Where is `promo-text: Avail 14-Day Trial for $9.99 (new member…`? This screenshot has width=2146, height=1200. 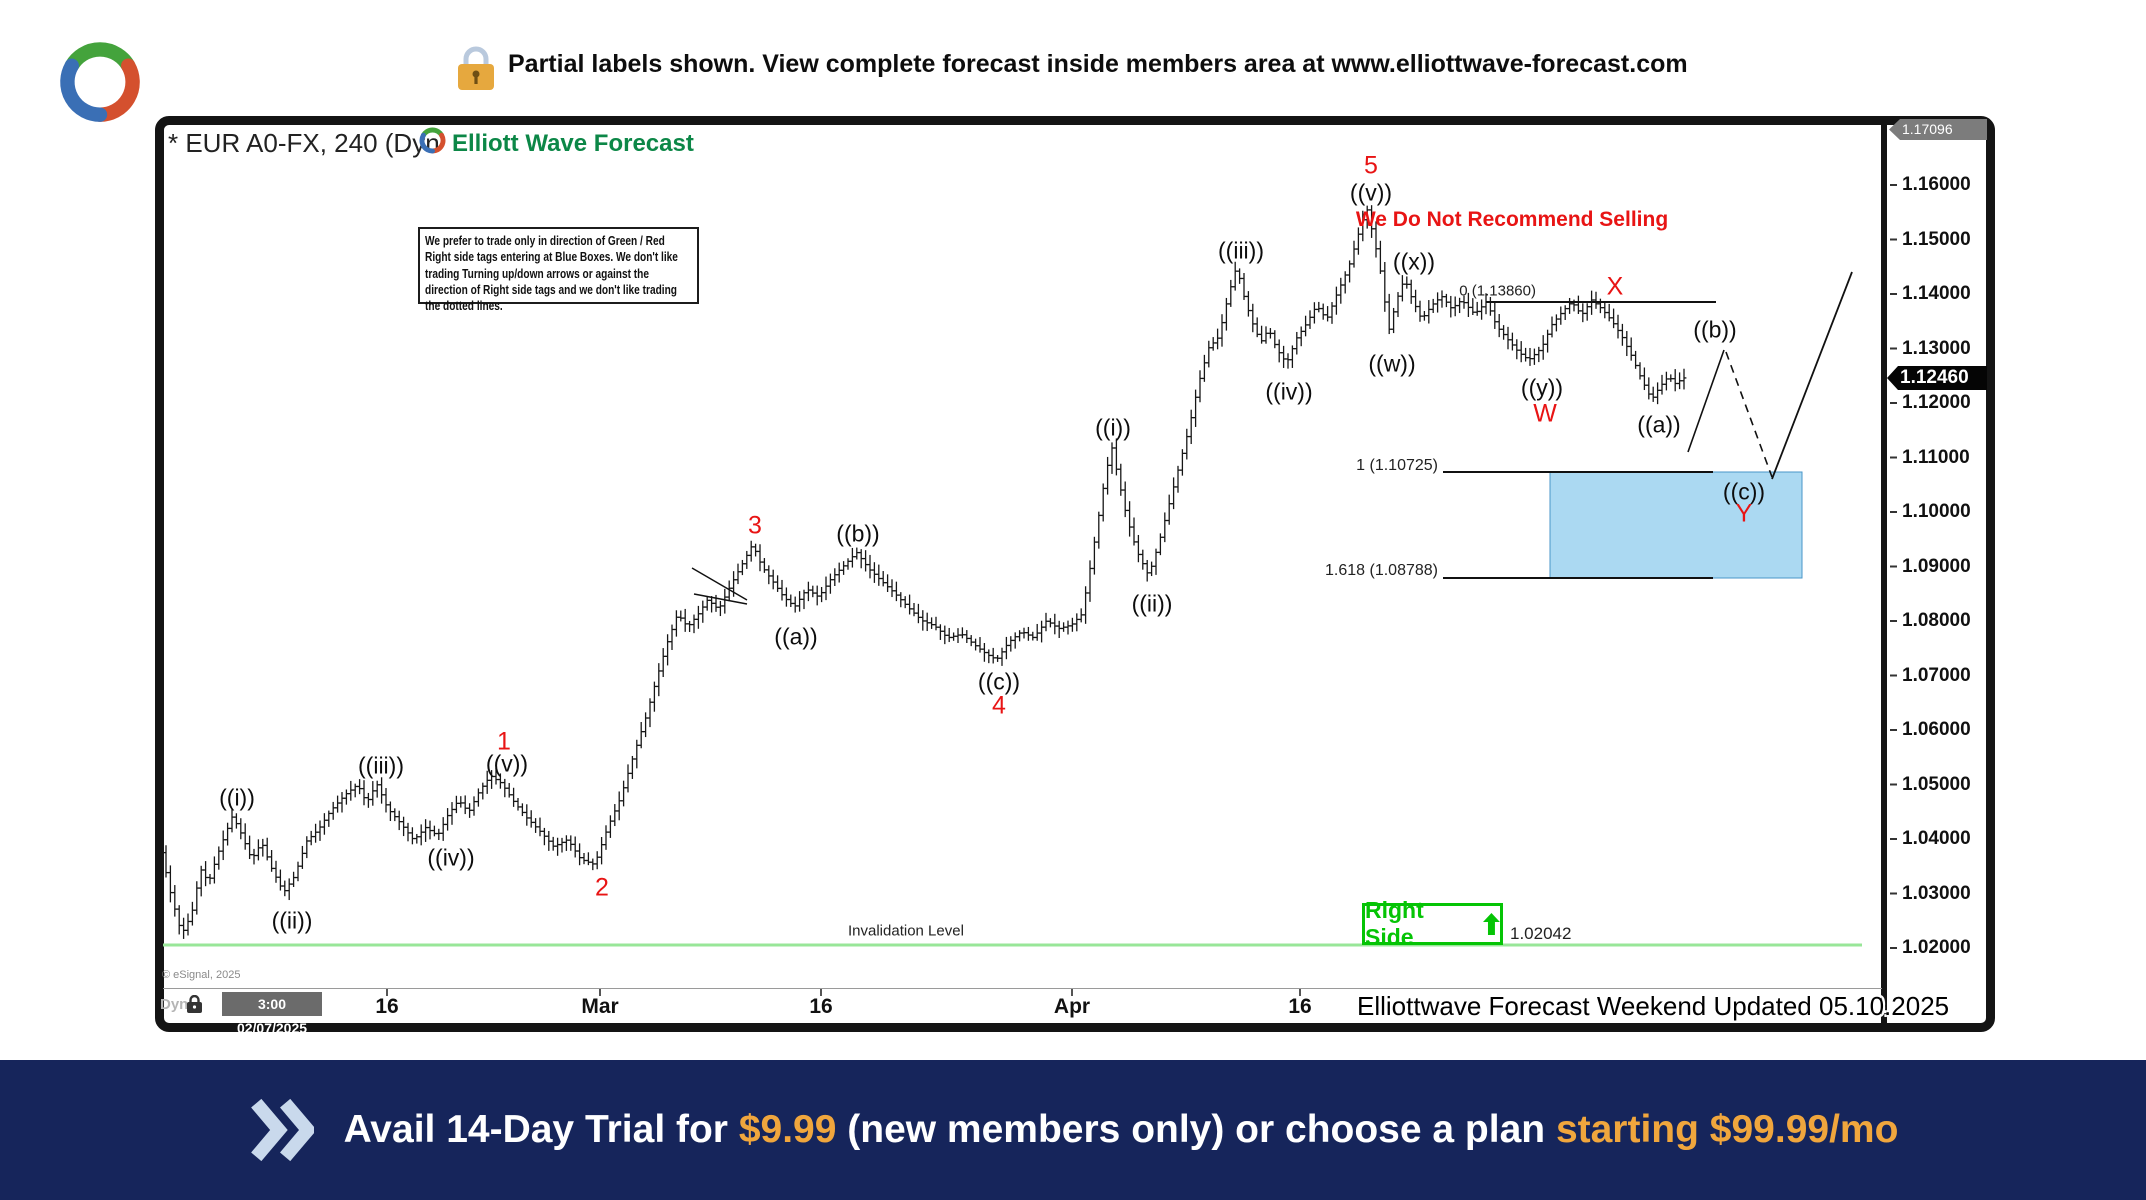 promo-text: Avail 14-Day Trial for $9.99 (new member… is located at coordinates (1121, 1130).